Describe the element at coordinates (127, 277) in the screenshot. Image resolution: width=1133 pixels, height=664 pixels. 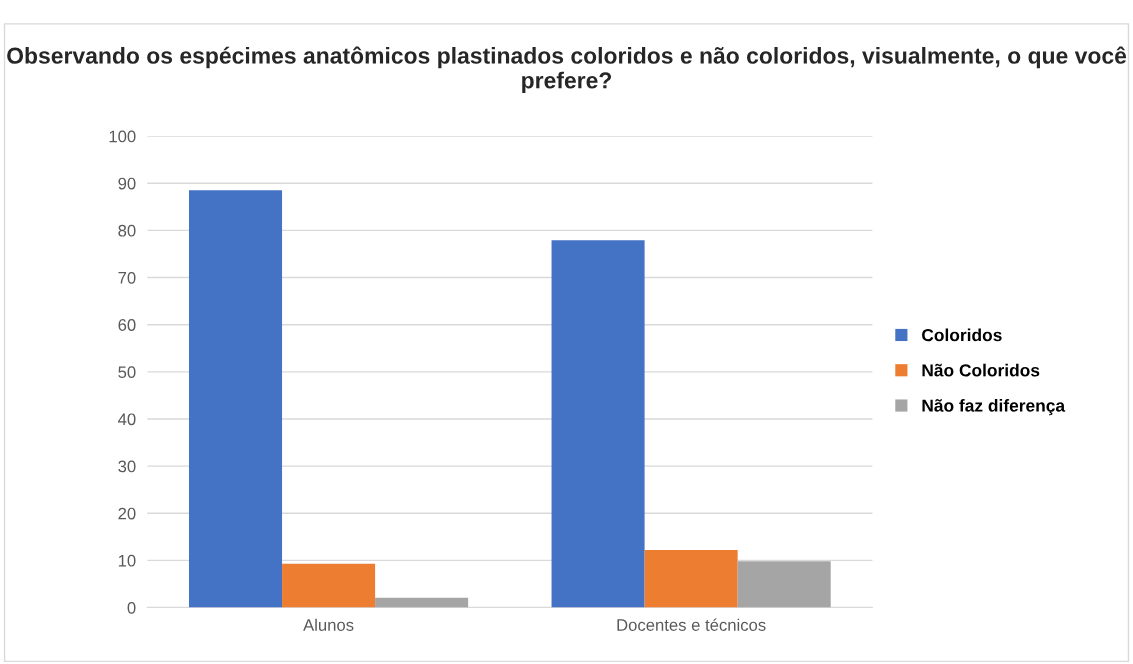
I see `y-tick-label: 70` at that location.